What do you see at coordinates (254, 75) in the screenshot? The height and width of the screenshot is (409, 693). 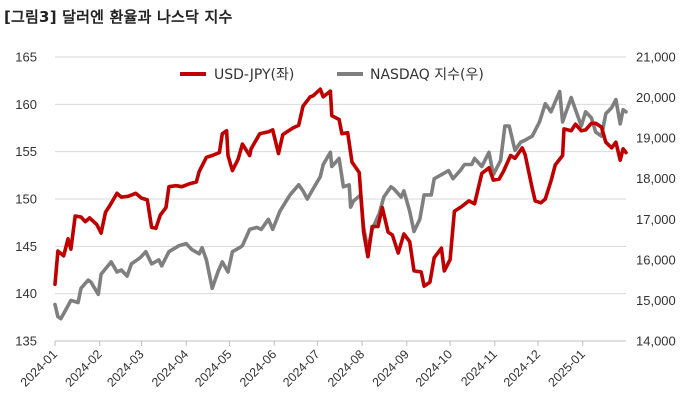 I see `legend-label-0: USD-JPY(좌)` at bounding box center [254, 75].